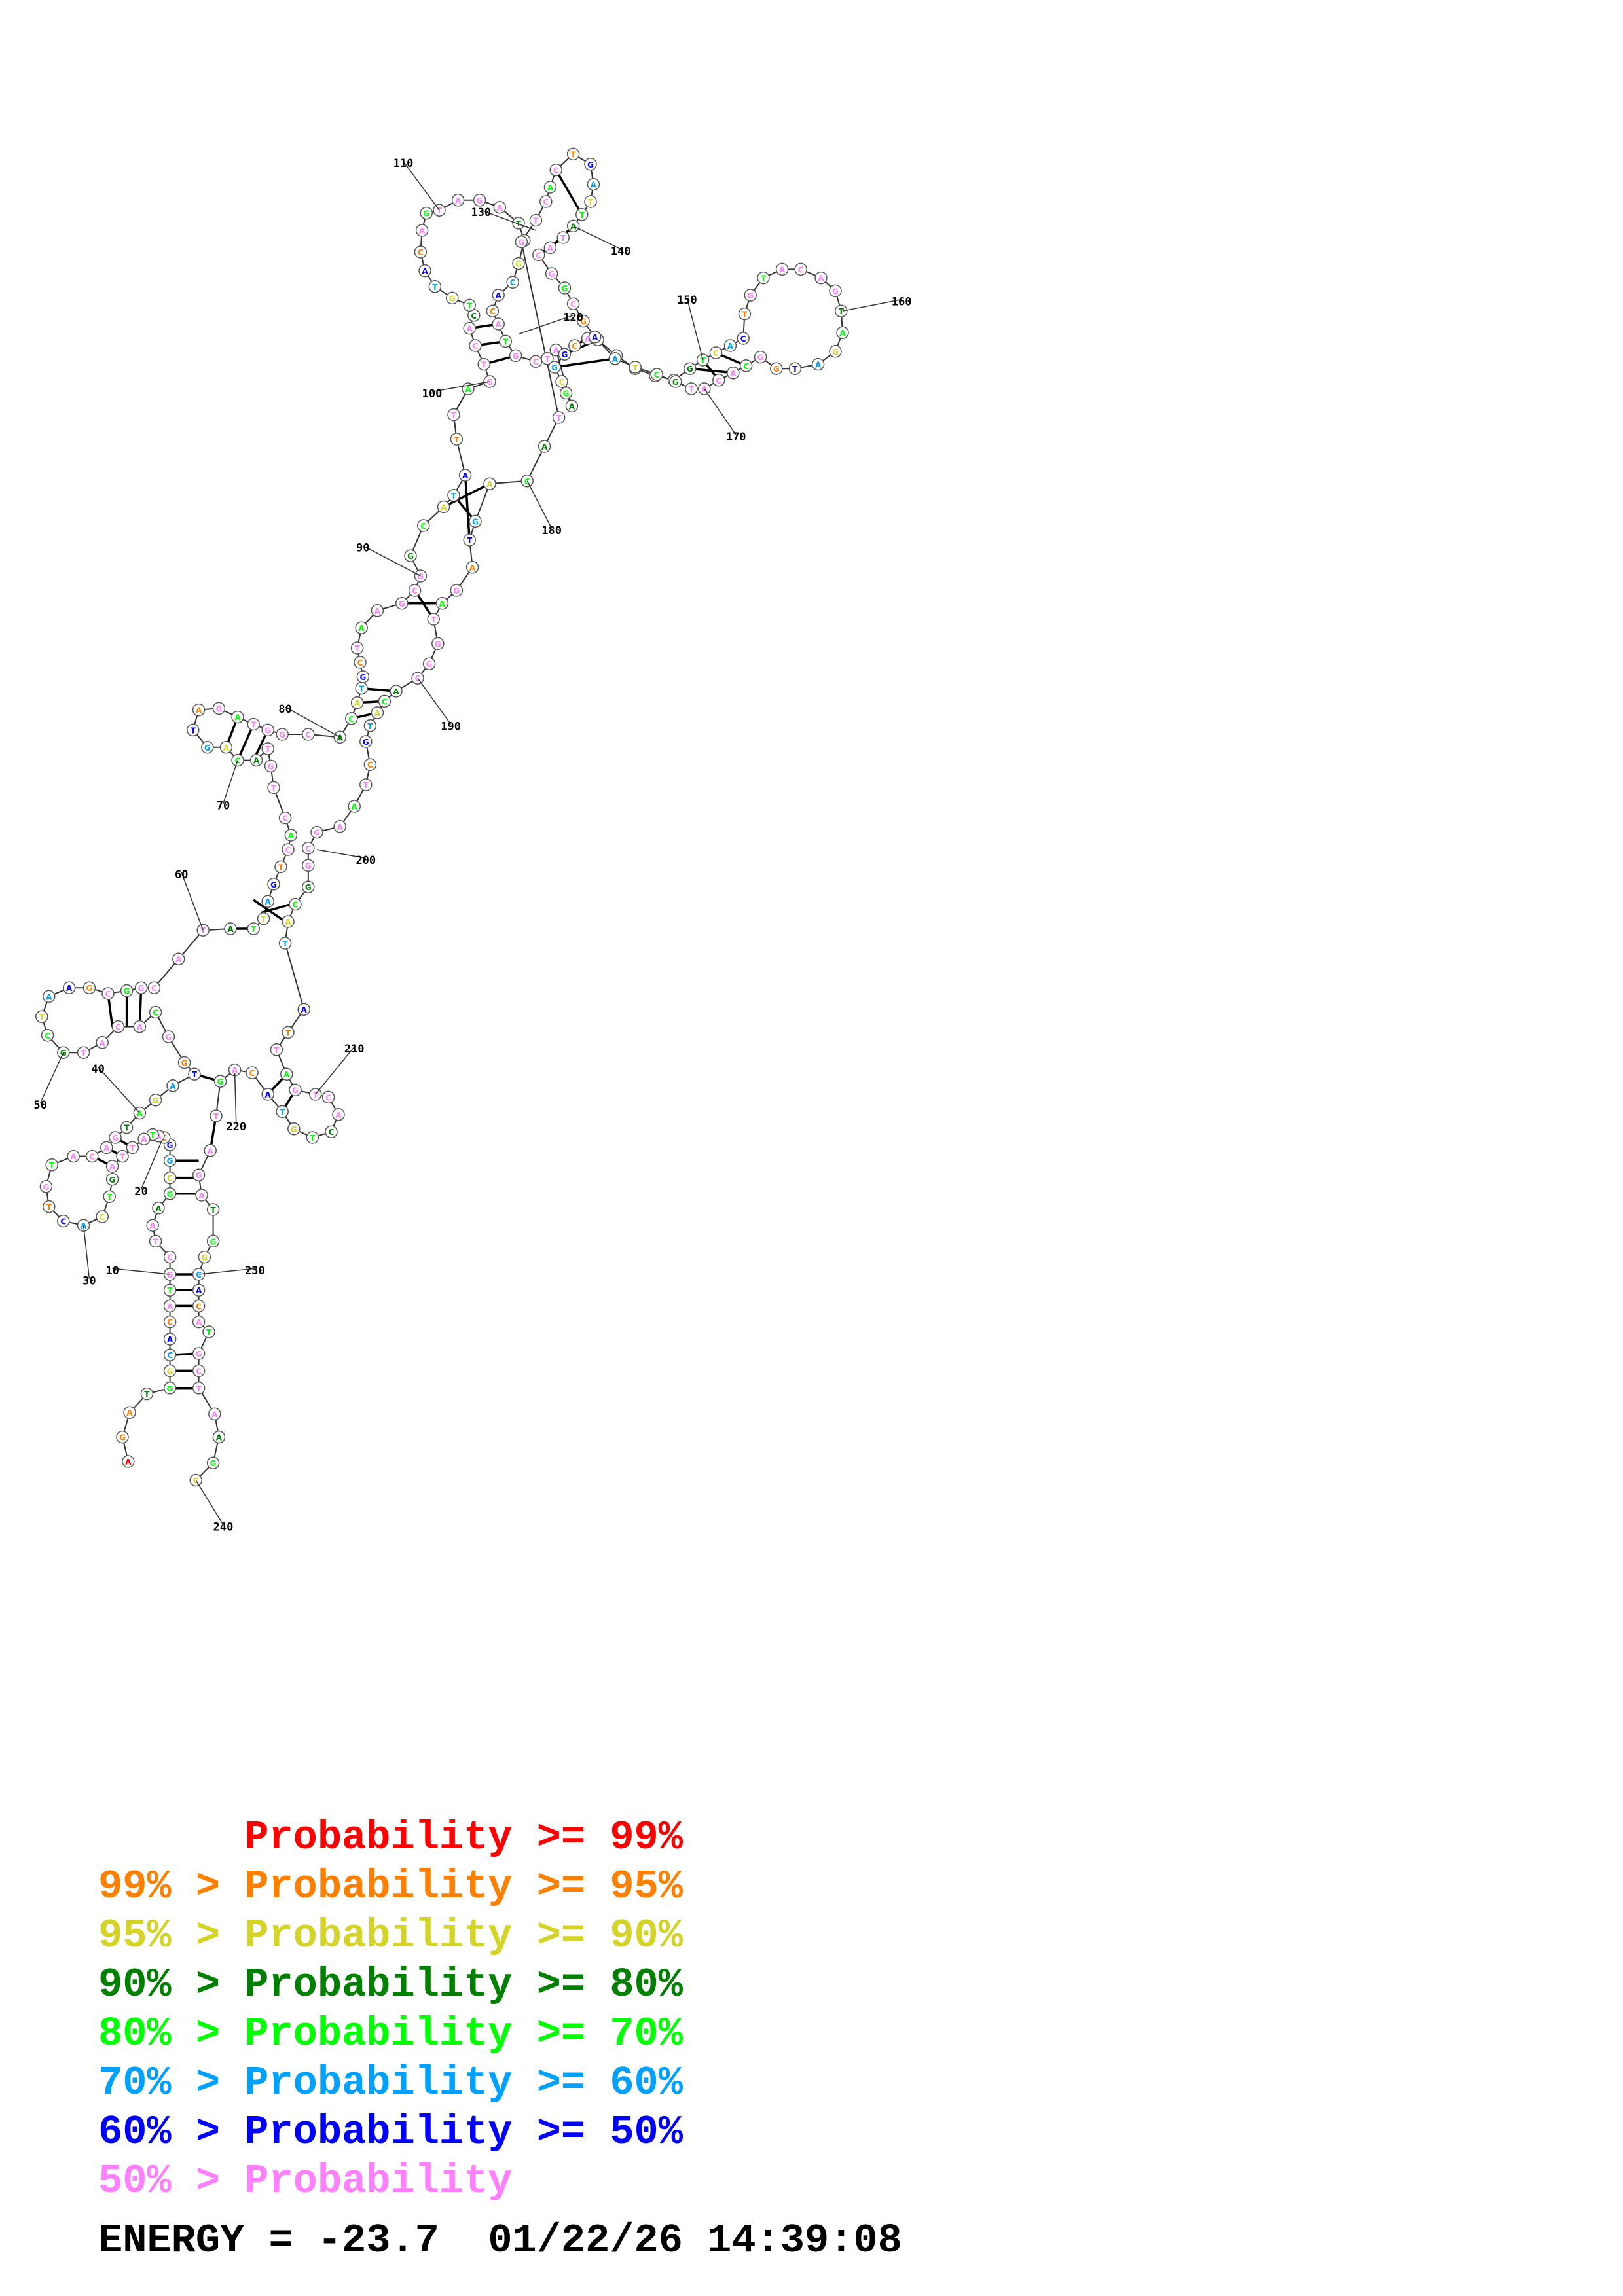  I want to click on base-pair-bond, so click(569, 192).